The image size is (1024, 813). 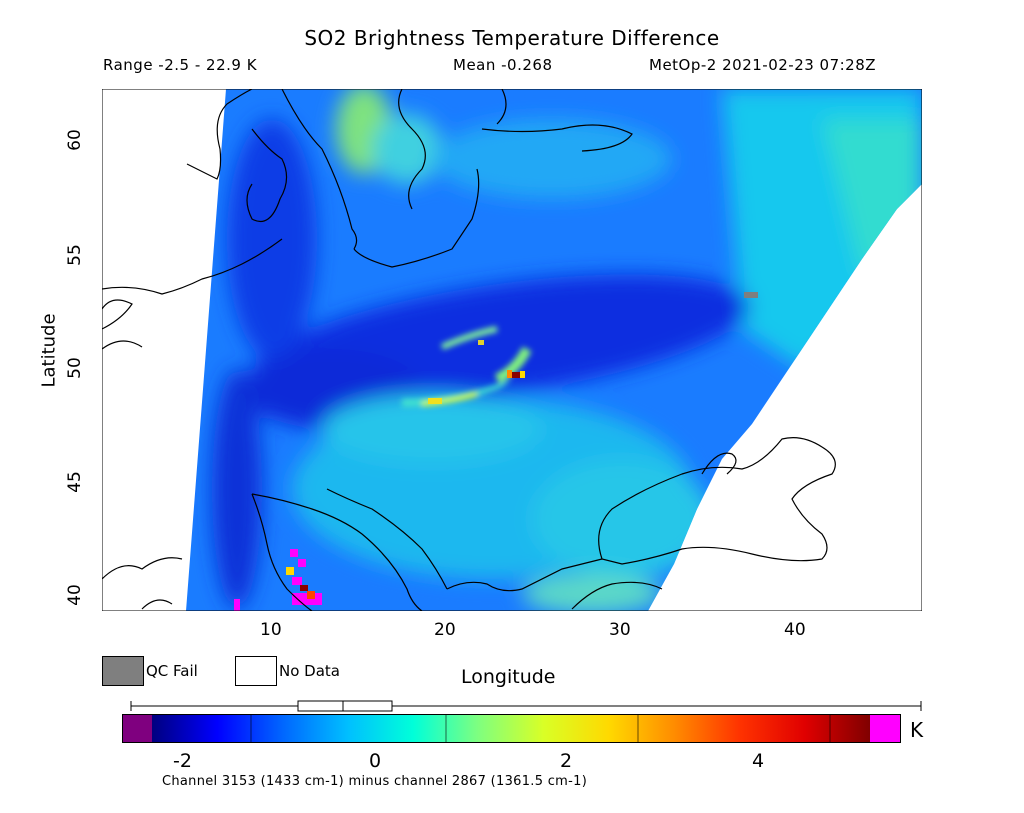 I want to click on no-data-label: No Data, so click(x=309, y=671).